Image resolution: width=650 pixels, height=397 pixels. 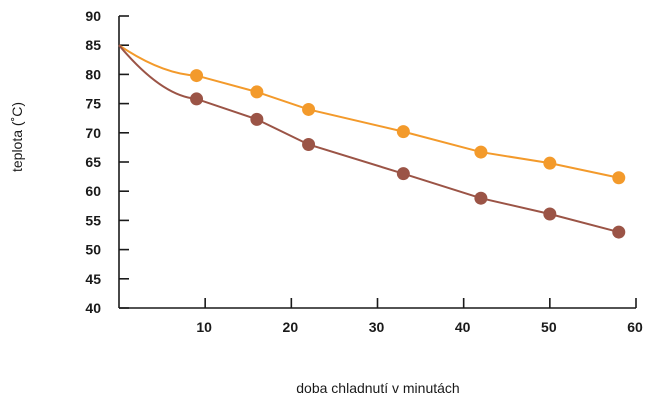 What do you see at coordinates (463, 327) in the screenshot?
I see `x-tick-label: 40` at bounding box center [463, 327].